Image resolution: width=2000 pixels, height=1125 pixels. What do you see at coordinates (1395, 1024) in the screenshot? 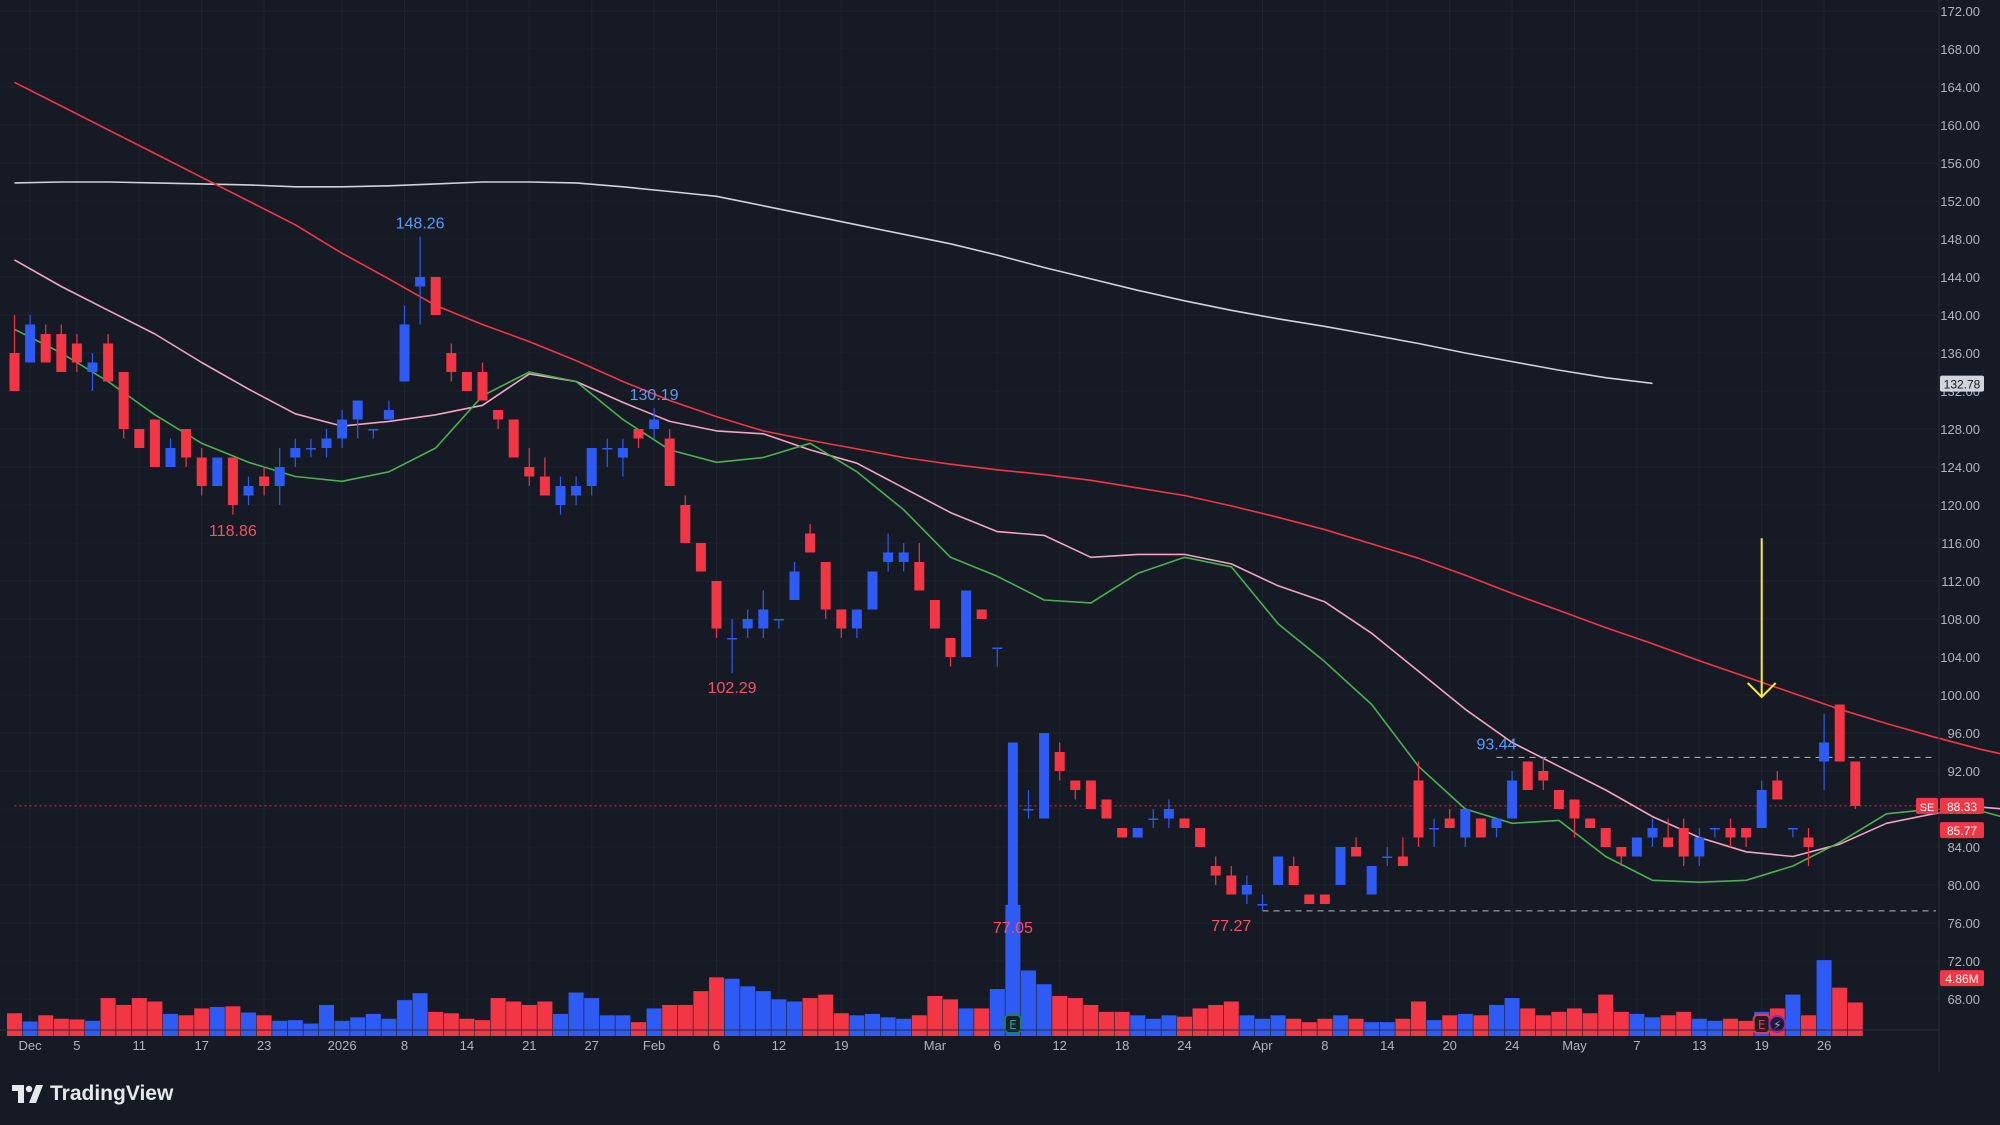
I see `event-markers: E E ⚡` at bounding box center [1395, 1024].